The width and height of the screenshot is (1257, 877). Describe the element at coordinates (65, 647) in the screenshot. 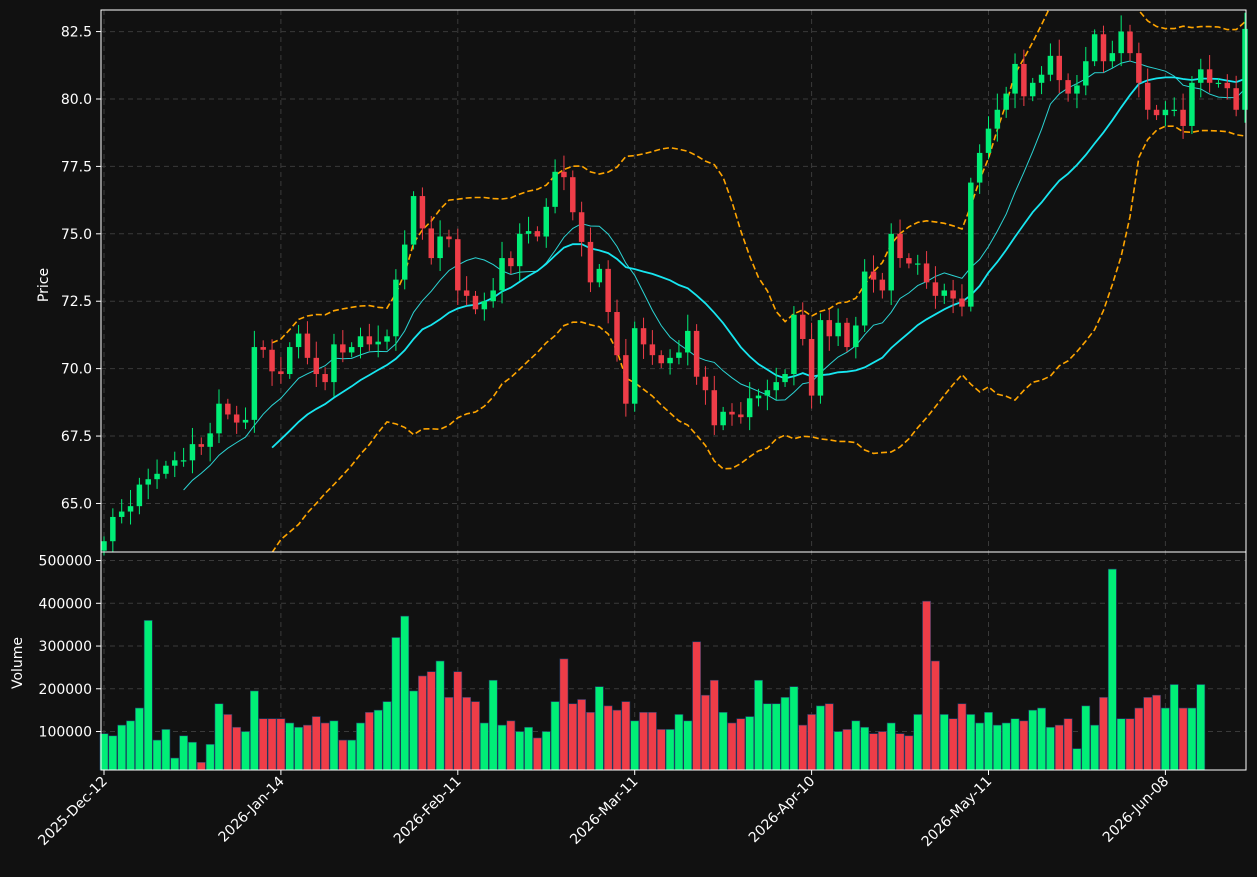

I see `volume-tick-label: 300000` at that location.